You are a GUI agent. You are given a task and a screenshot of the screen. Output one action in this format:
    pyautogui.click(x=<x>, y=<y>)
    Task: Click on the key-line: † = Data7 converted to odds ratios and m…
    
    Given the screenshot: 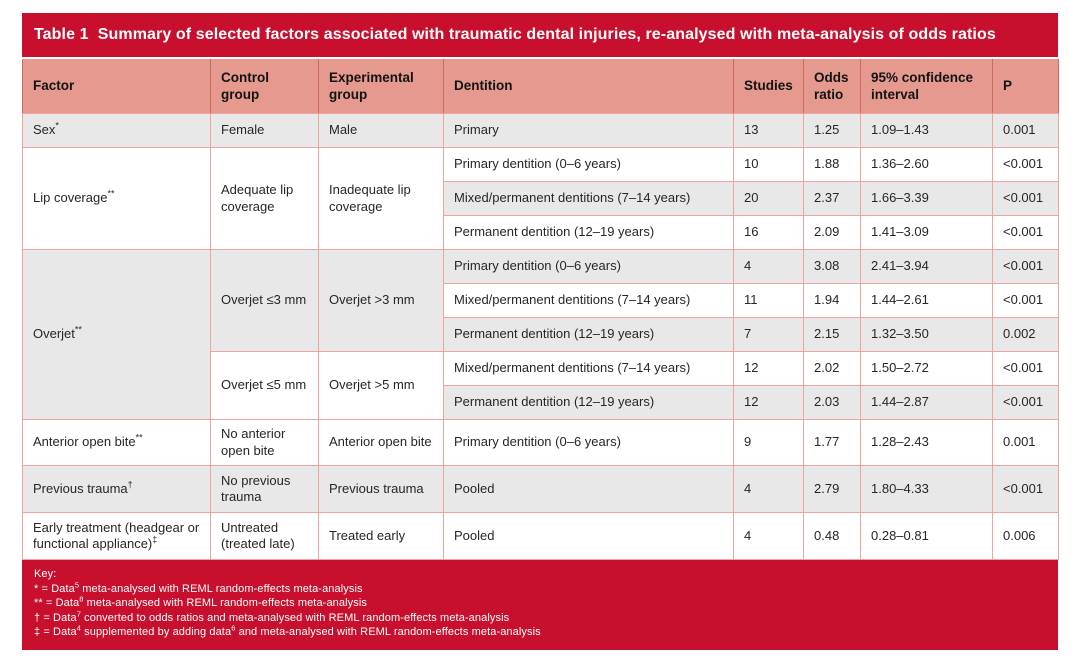 What is the action you would take?
    pyautogui.click(x=272, y=616)
    